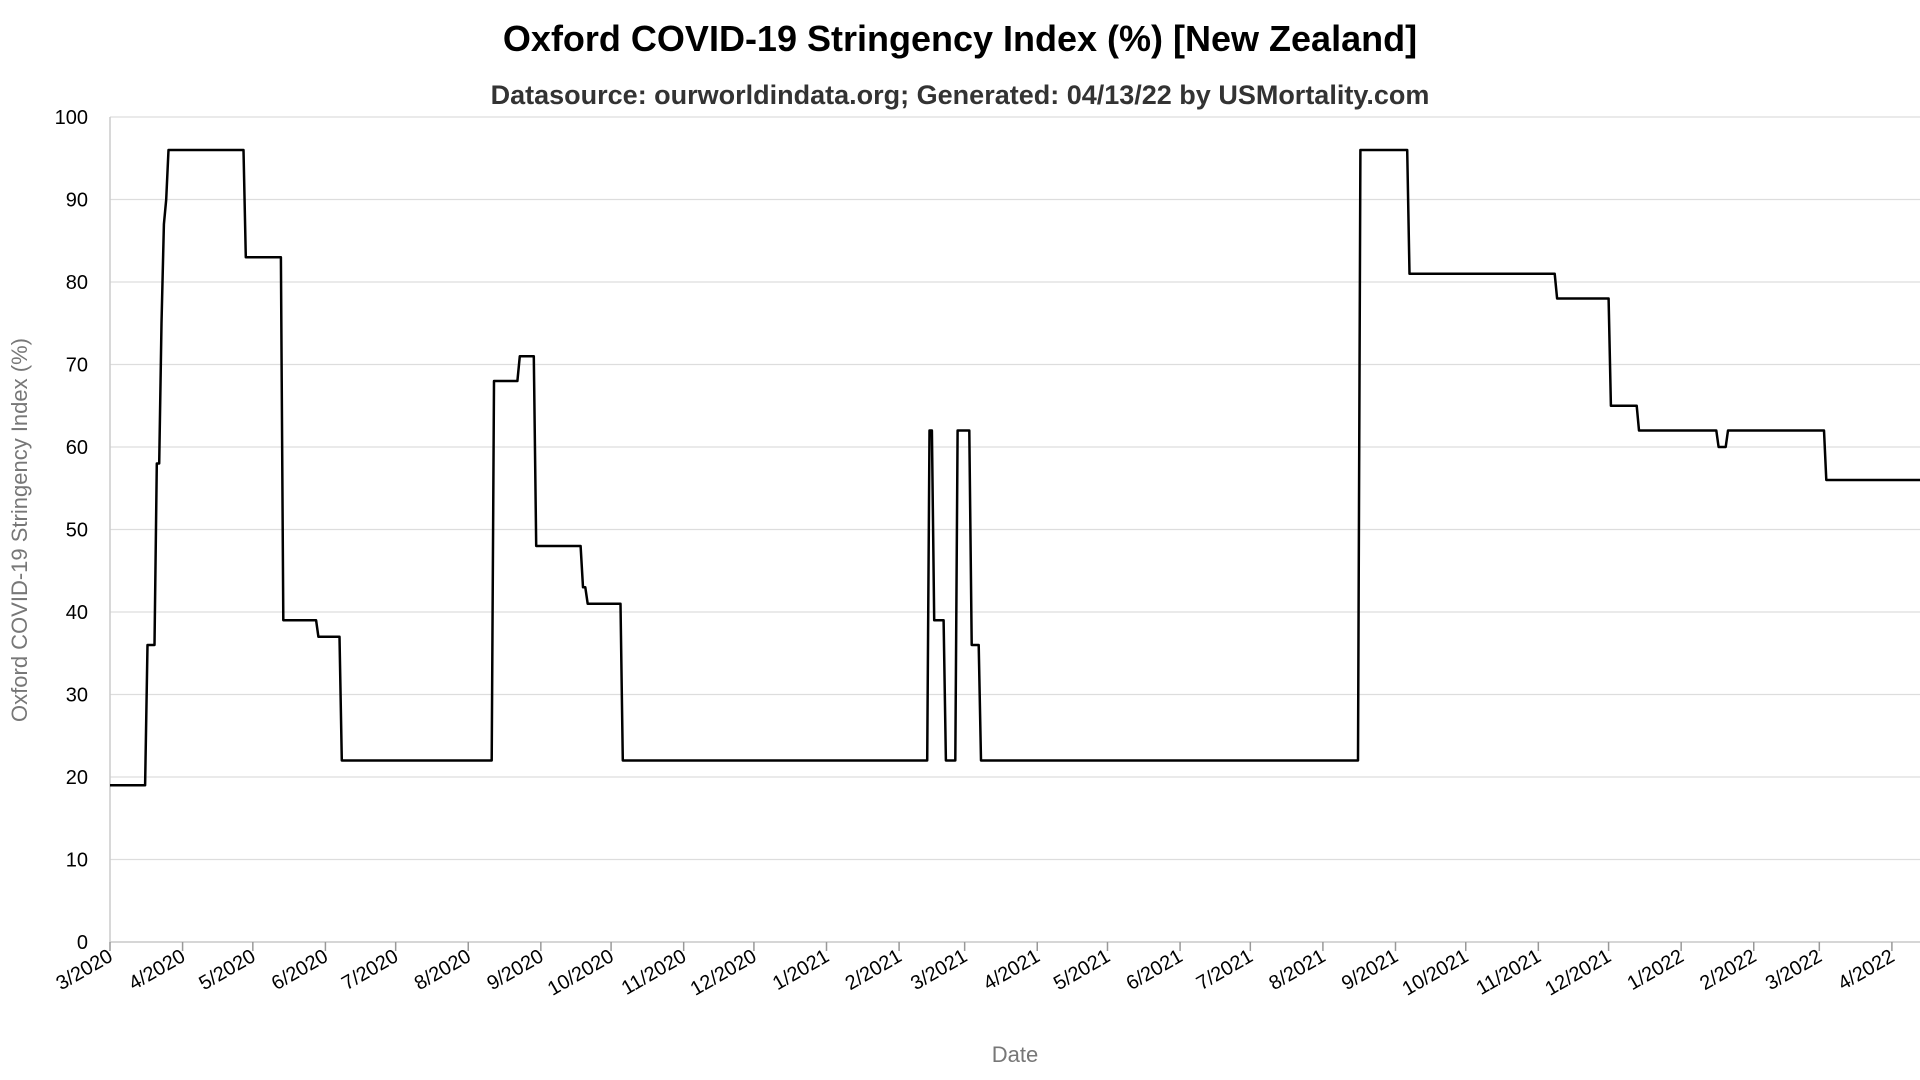 Image resolution: width=1920 pixels, height=1080 pixels. I want to click on x-axis-title: Date, so click(1015, 1054).